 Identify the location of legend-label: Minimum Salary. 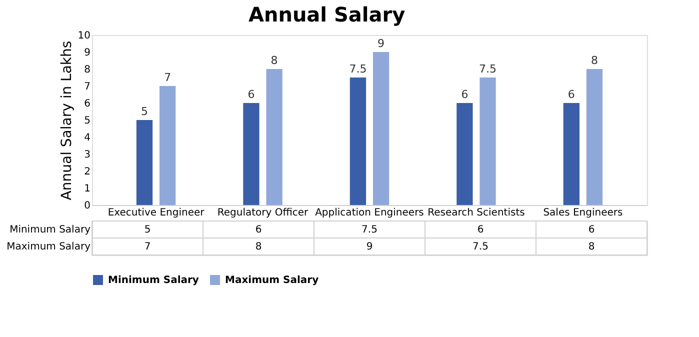
(154, 280).